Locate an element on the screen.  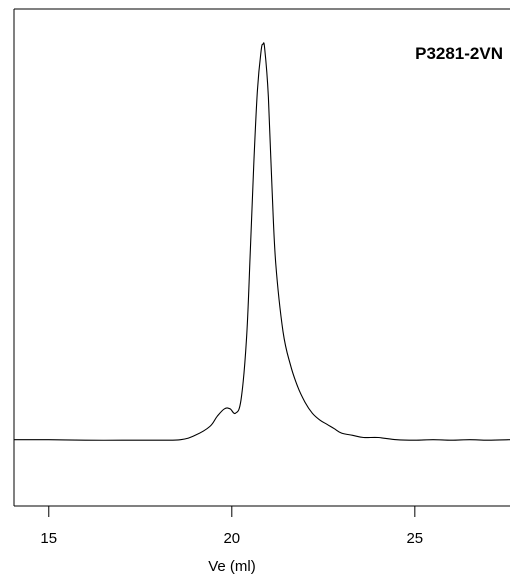
x-tick-label-20: 20 is located at coordinates (231, 538).